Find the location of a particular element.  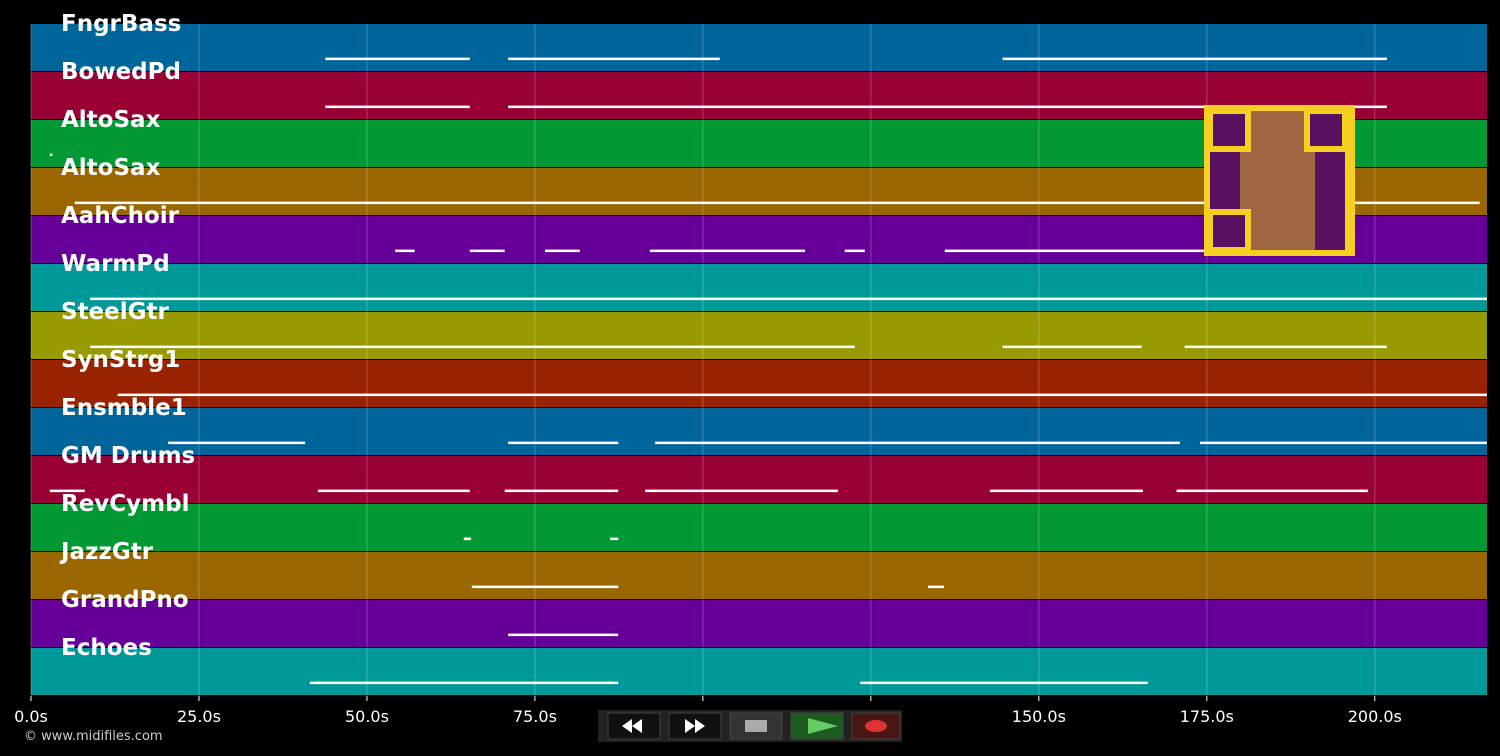

qr-code is located at coordinates (1279, 180).